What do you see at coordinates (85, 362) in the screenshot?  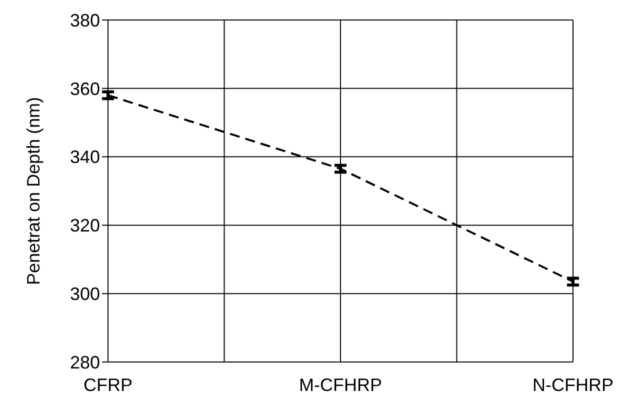 I see `y-tick-label: 280` at bounding box center [85, 362].